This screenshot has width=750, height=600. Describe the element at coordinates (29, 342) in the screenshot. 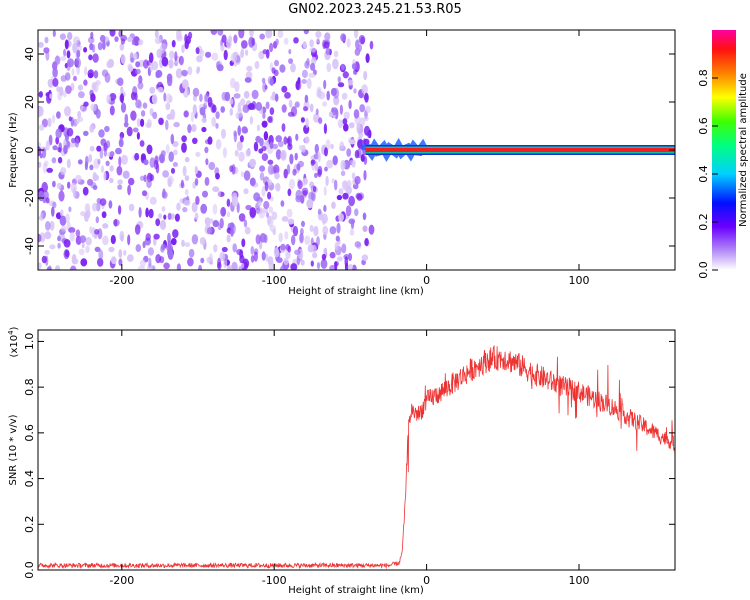

I see `snr-y-tick-label: 1.0` at that location.